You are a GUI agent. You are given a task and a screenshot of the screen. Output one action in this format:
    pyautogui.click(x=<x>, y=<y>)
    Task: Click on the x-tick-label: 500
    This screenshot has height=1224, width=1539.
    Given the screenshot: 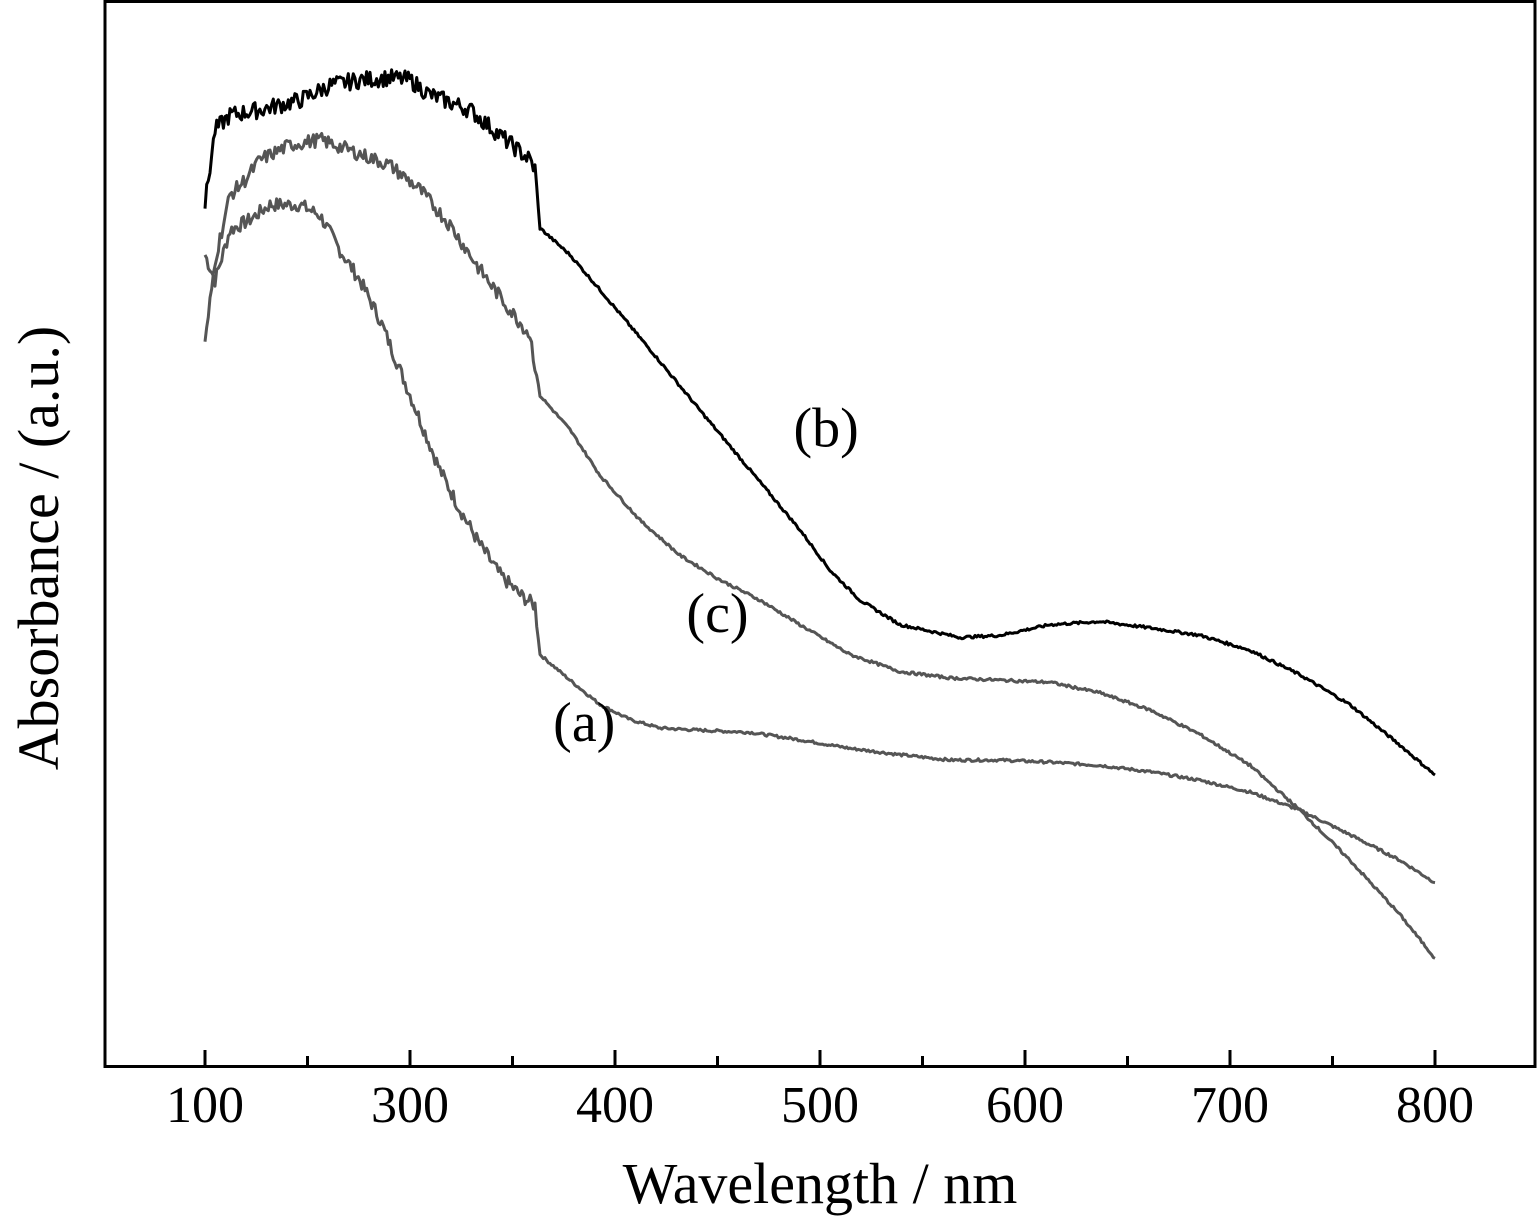 What is the action you would take?
    pyautogui.click(x=820, y=1105)
    